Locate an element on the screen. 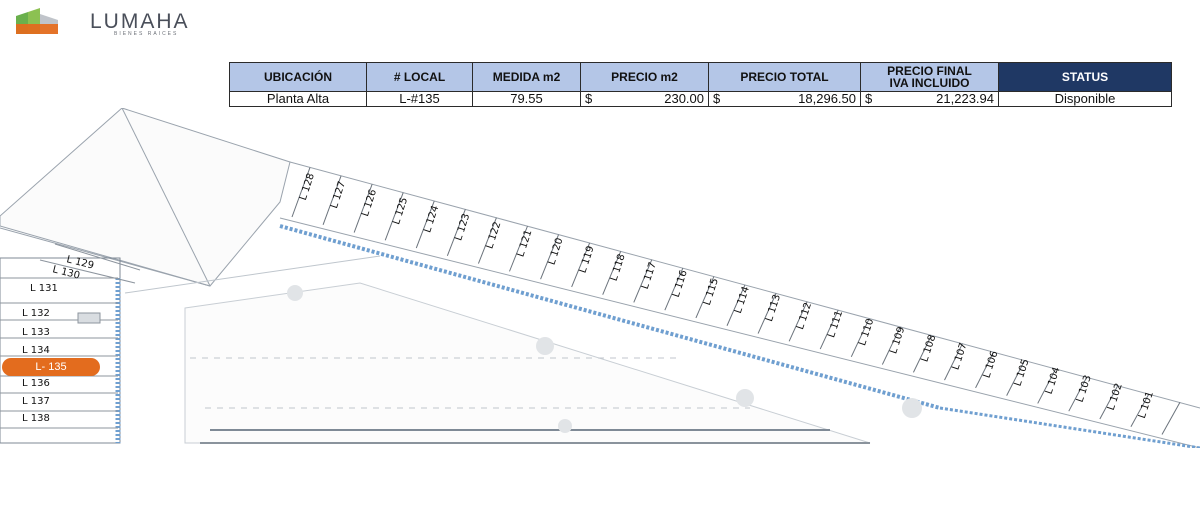  unit-label: L 111 is located at coordinates (835, 324).